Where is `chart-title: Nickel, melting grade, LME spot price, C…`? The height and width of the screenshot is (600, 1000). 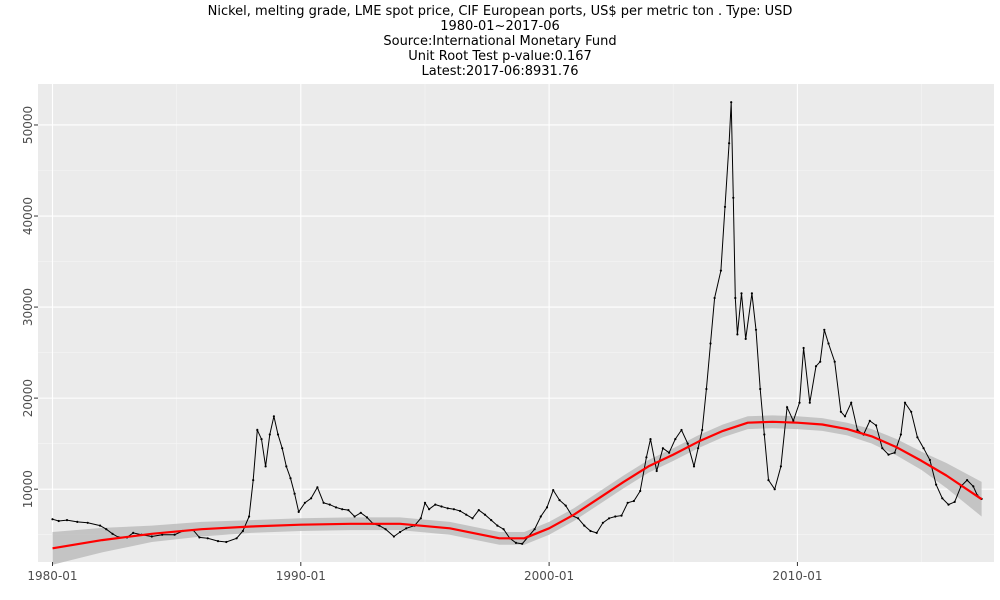 chart-title: Nickel, melting grade, LME spot price, C… is located at coordinates (500, 11).